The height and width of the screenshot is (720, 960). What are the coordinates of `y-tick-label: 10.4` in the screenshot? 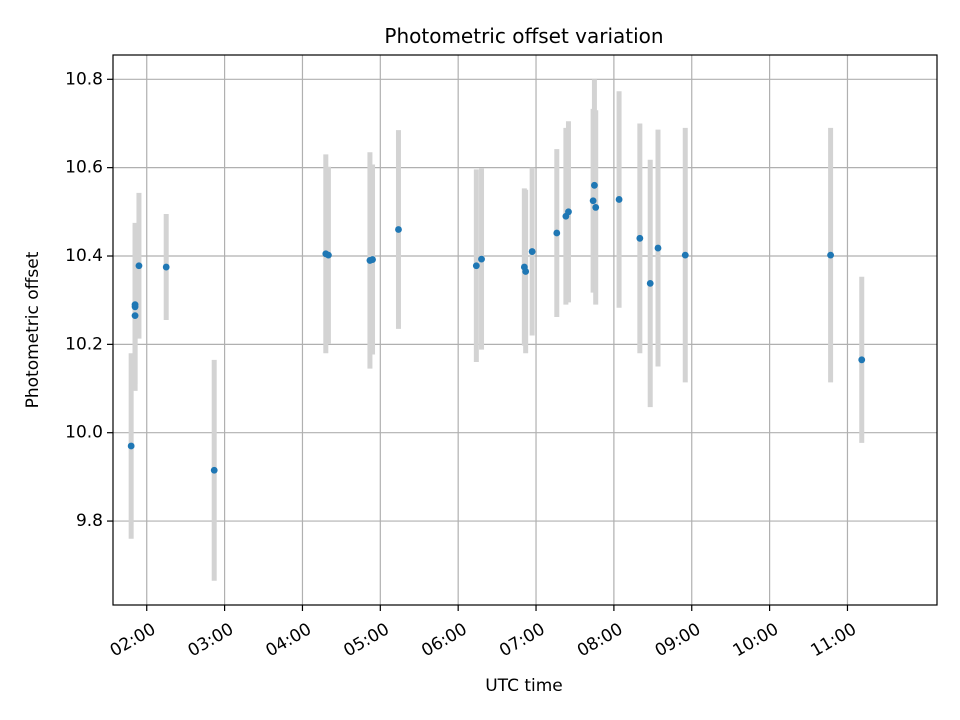 It's located at (84, 256).